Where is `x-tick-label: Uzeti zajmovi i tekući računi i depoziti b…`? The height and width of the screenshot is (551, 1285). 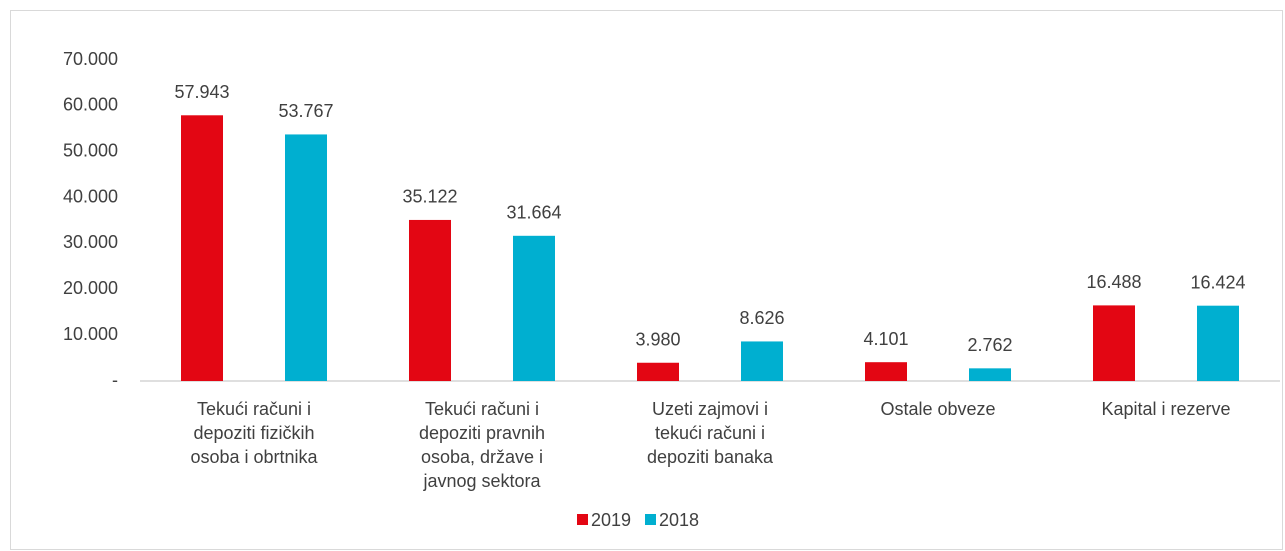 x-tick-label: Uzeti zajmovi i tekući računi i depoziti b… is located at coordinates (710, 433).